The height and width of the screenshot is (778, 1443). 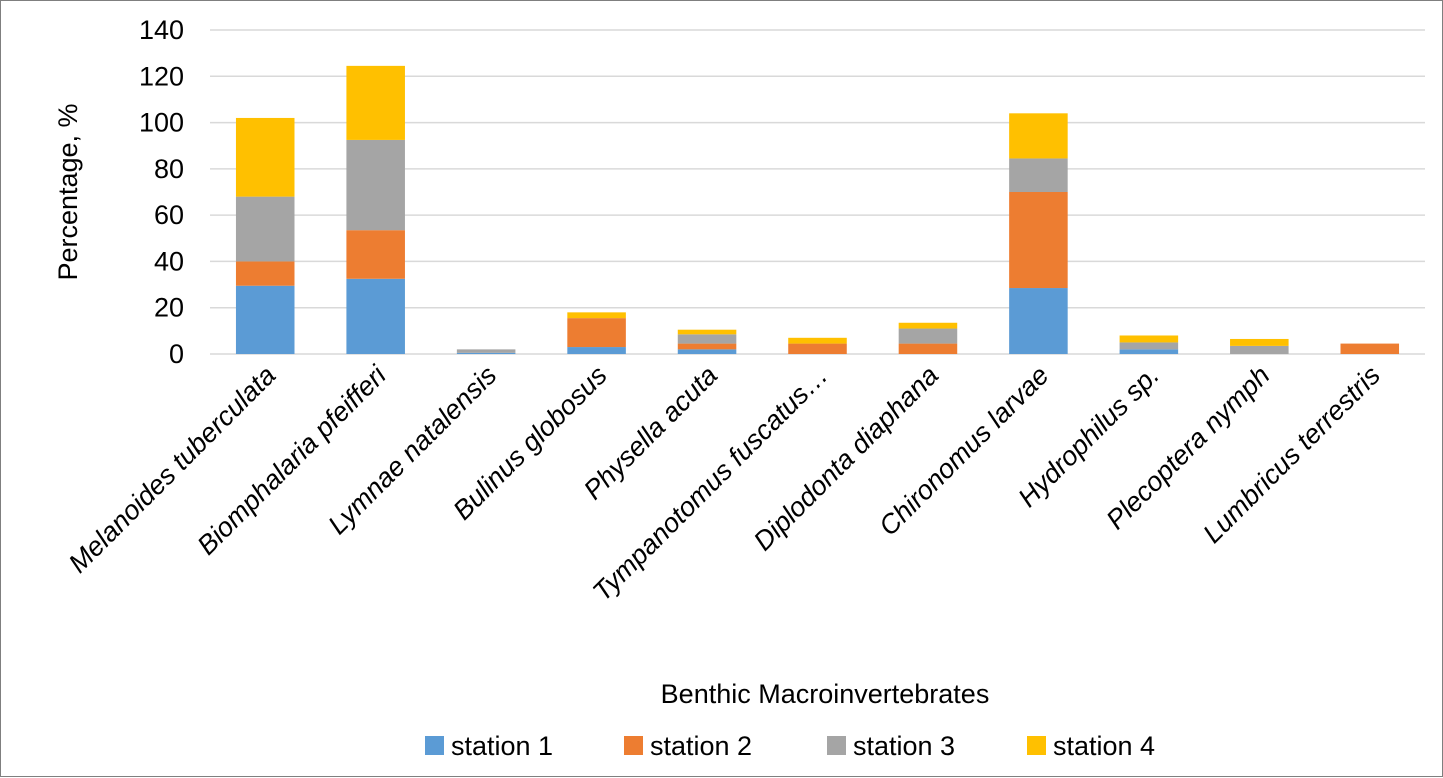 I want to click on x-category-label: Diplodonta diaphana, so click(x=846, y=458).